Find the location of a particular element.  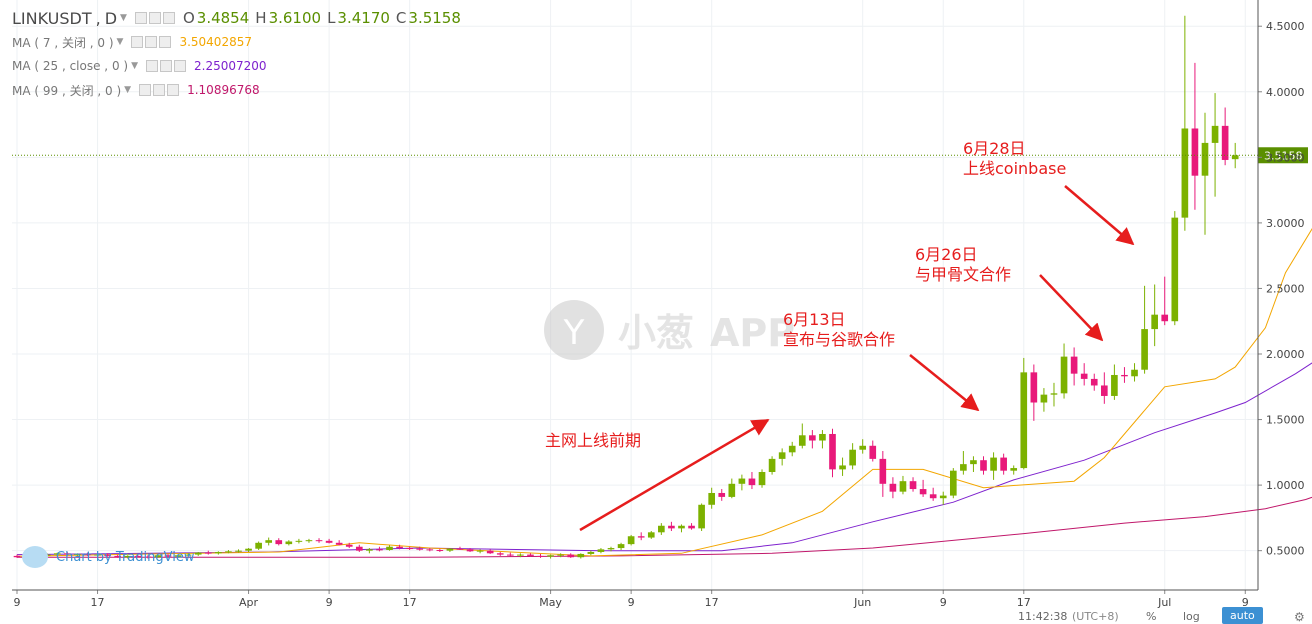

open-label: O is located at coordinates (188, 18).